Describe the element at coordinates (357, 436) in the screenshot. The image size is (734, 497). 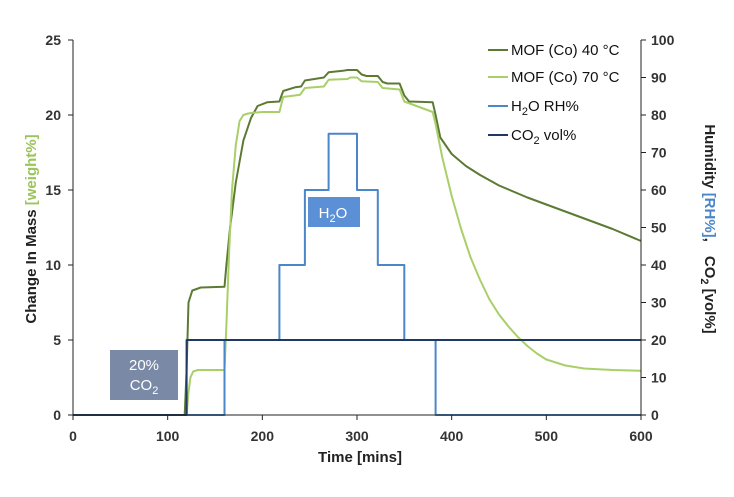
I see `x-tick-label: 300` at that location.